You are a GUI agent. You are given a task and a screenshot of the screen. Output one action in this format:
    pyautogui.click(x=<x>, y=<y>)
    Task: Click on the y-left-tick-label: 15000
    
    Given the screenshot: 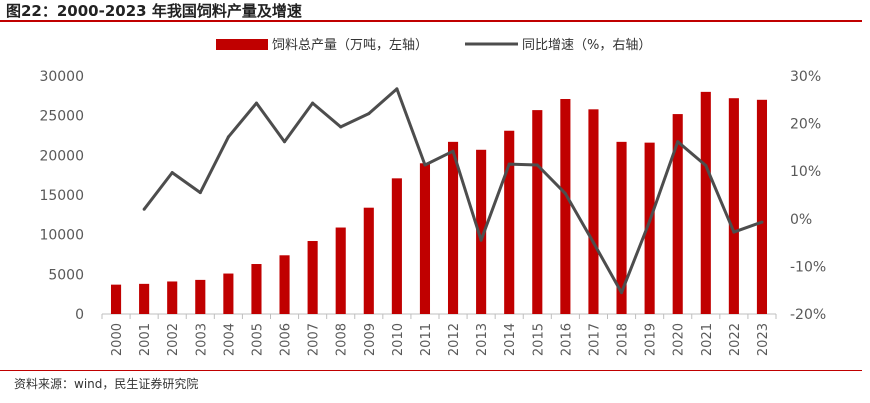 What is the action you would take?
    pyautogui.click(x=61, y=196)
    